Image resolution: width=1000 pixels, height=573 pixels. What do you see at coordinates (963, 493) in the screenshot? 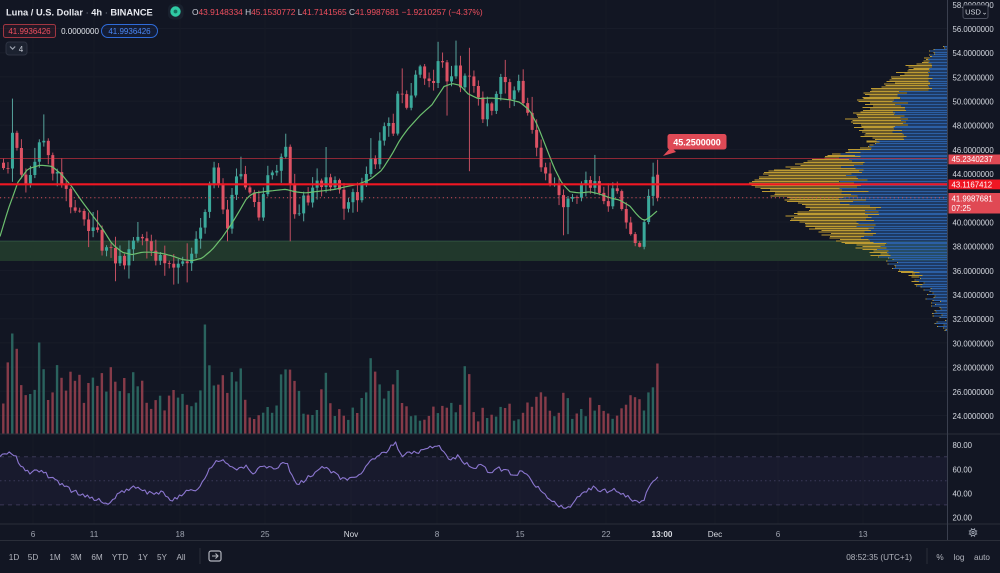
I see `svg-text: 40.00` at bounding box center [963, 493].